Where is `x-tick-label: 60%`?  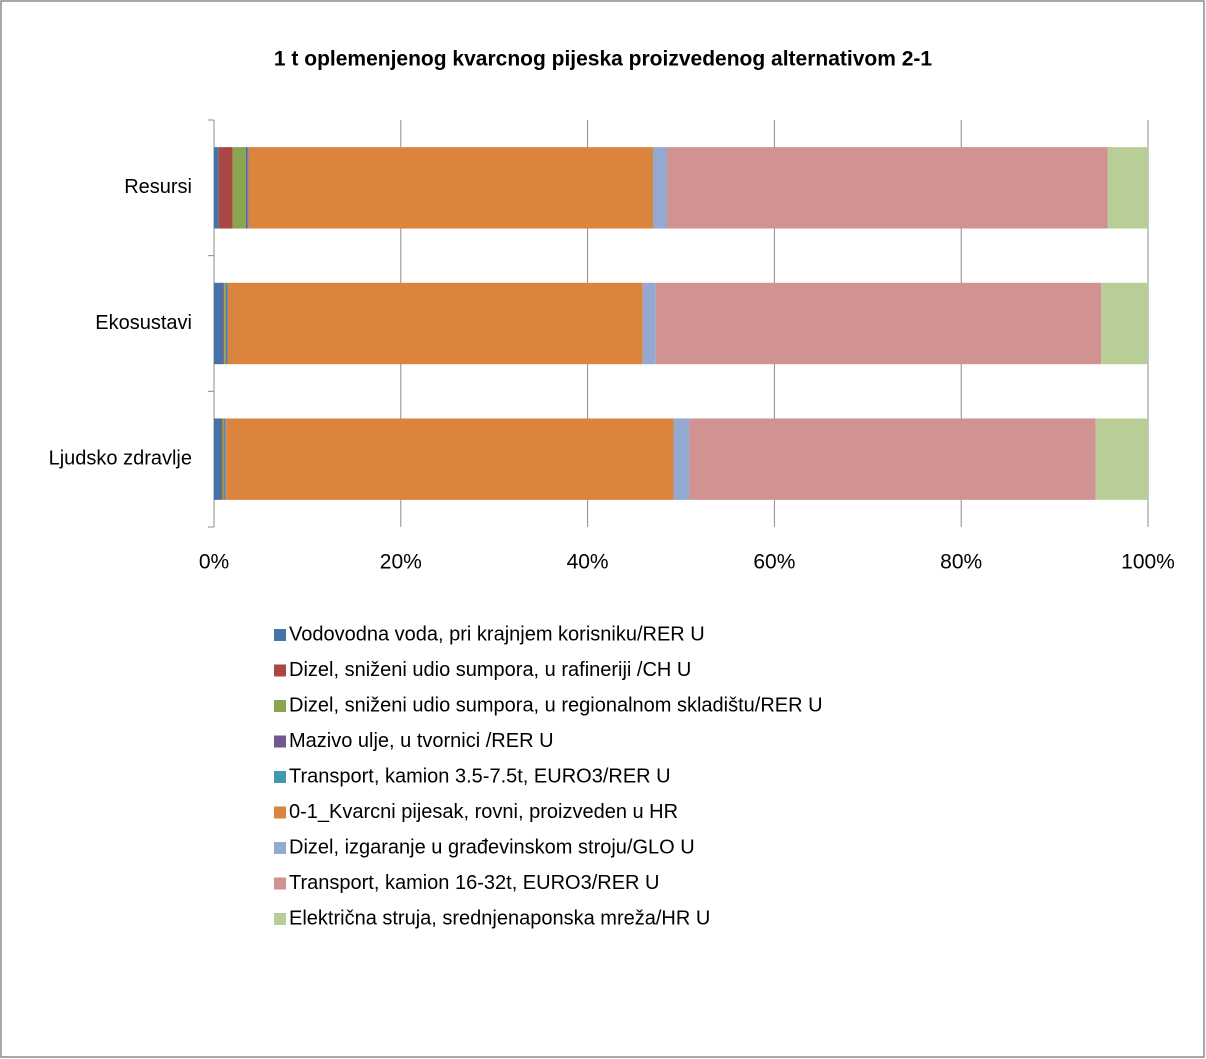
x-tick-label: 60% is located at coordinates (774, 562).